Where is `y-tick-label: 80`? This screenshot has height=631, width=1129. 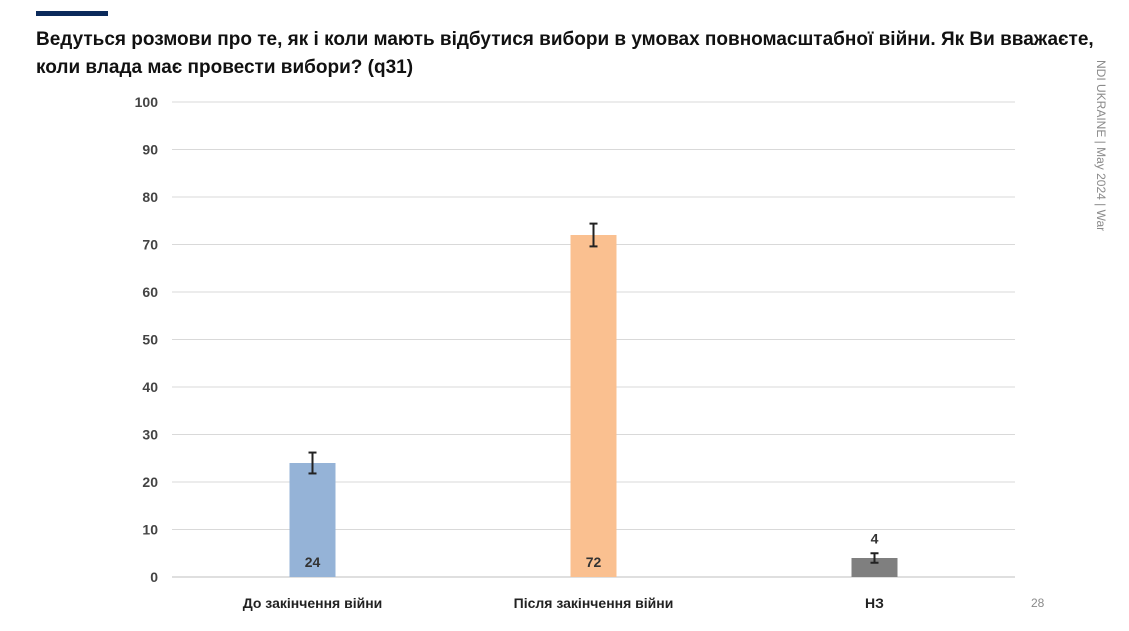 y-tick-label: 80 is located at coordinates (150, 197).